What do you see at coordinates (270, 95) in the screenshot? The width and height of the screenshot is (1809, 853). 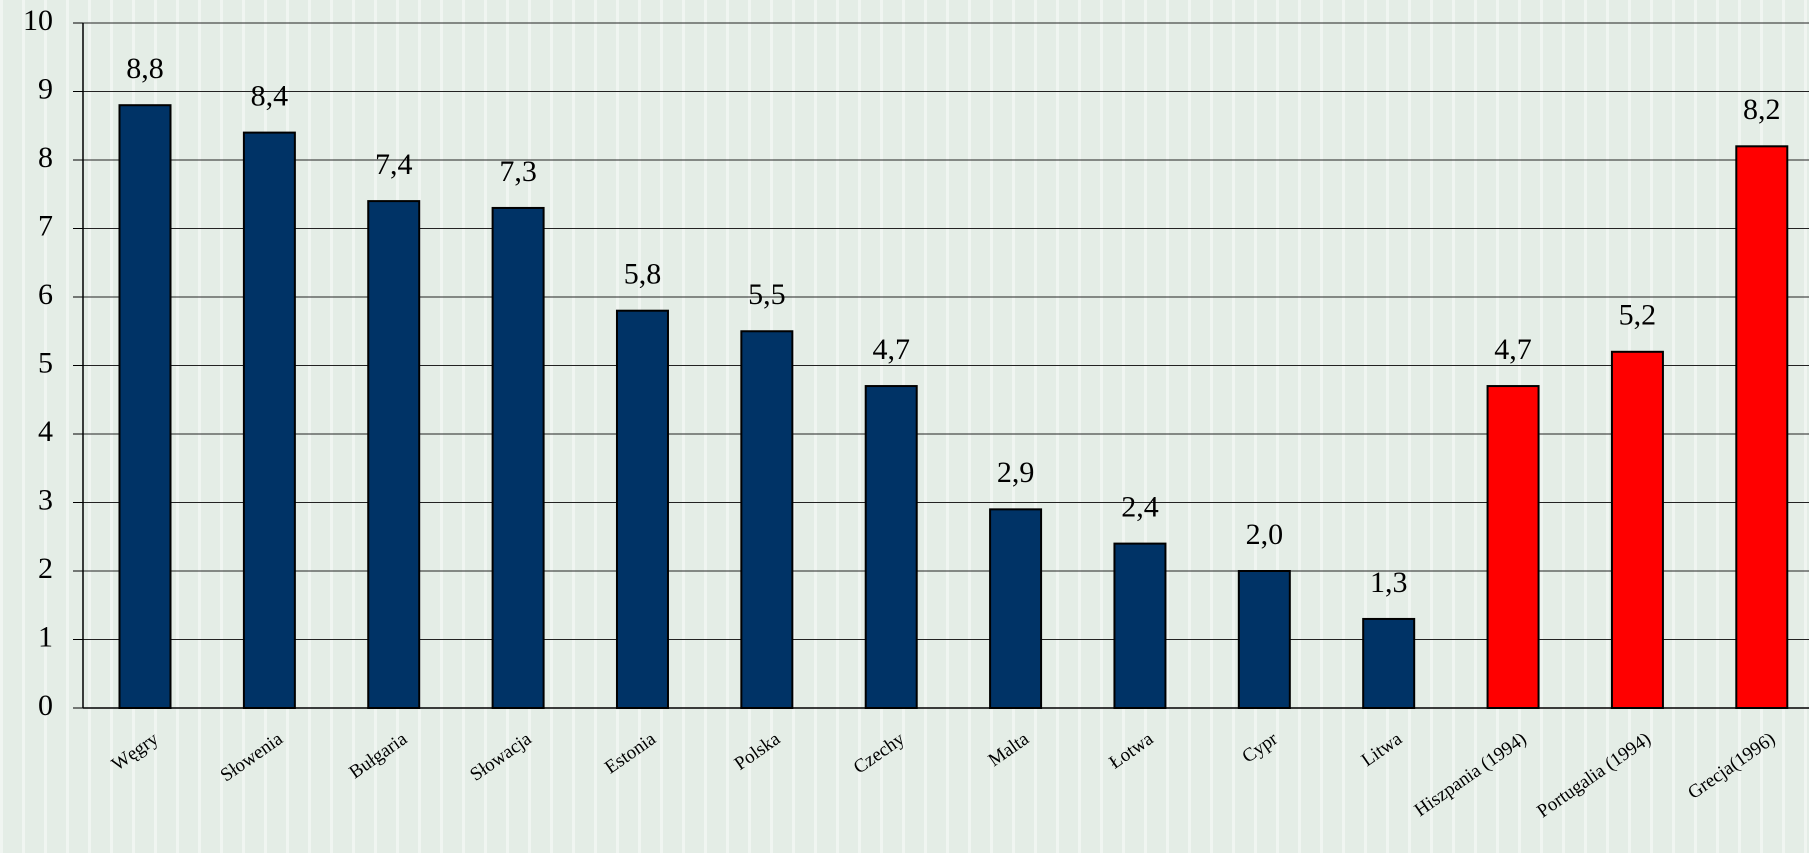 I see `value-label: 8,4` at bounding box center [270, 95].